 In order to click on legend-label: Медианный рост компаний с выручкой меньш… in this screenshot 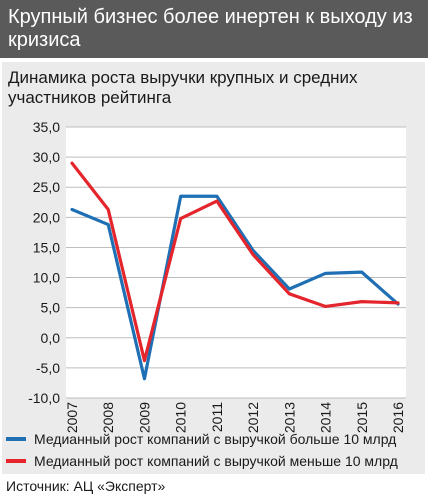, I will do `click(216, 461)`.